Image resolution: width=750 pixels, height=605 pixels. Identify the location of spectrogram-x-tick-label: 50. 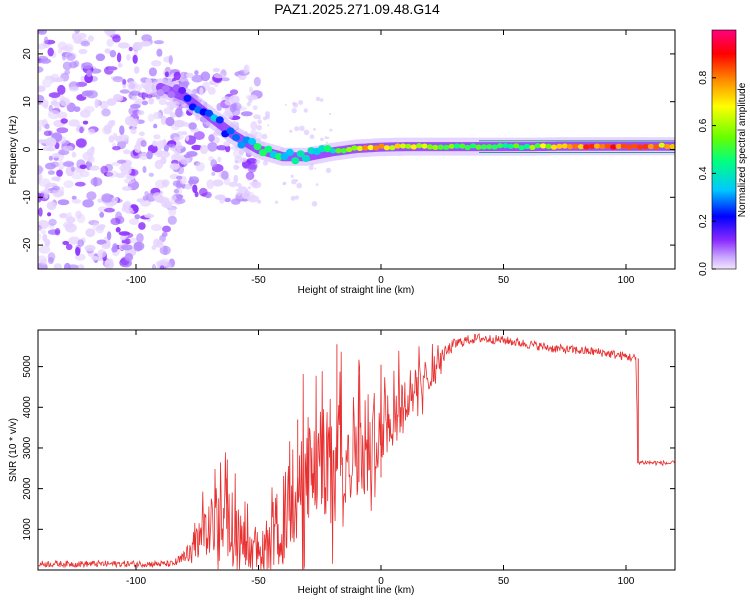
(504, 280).